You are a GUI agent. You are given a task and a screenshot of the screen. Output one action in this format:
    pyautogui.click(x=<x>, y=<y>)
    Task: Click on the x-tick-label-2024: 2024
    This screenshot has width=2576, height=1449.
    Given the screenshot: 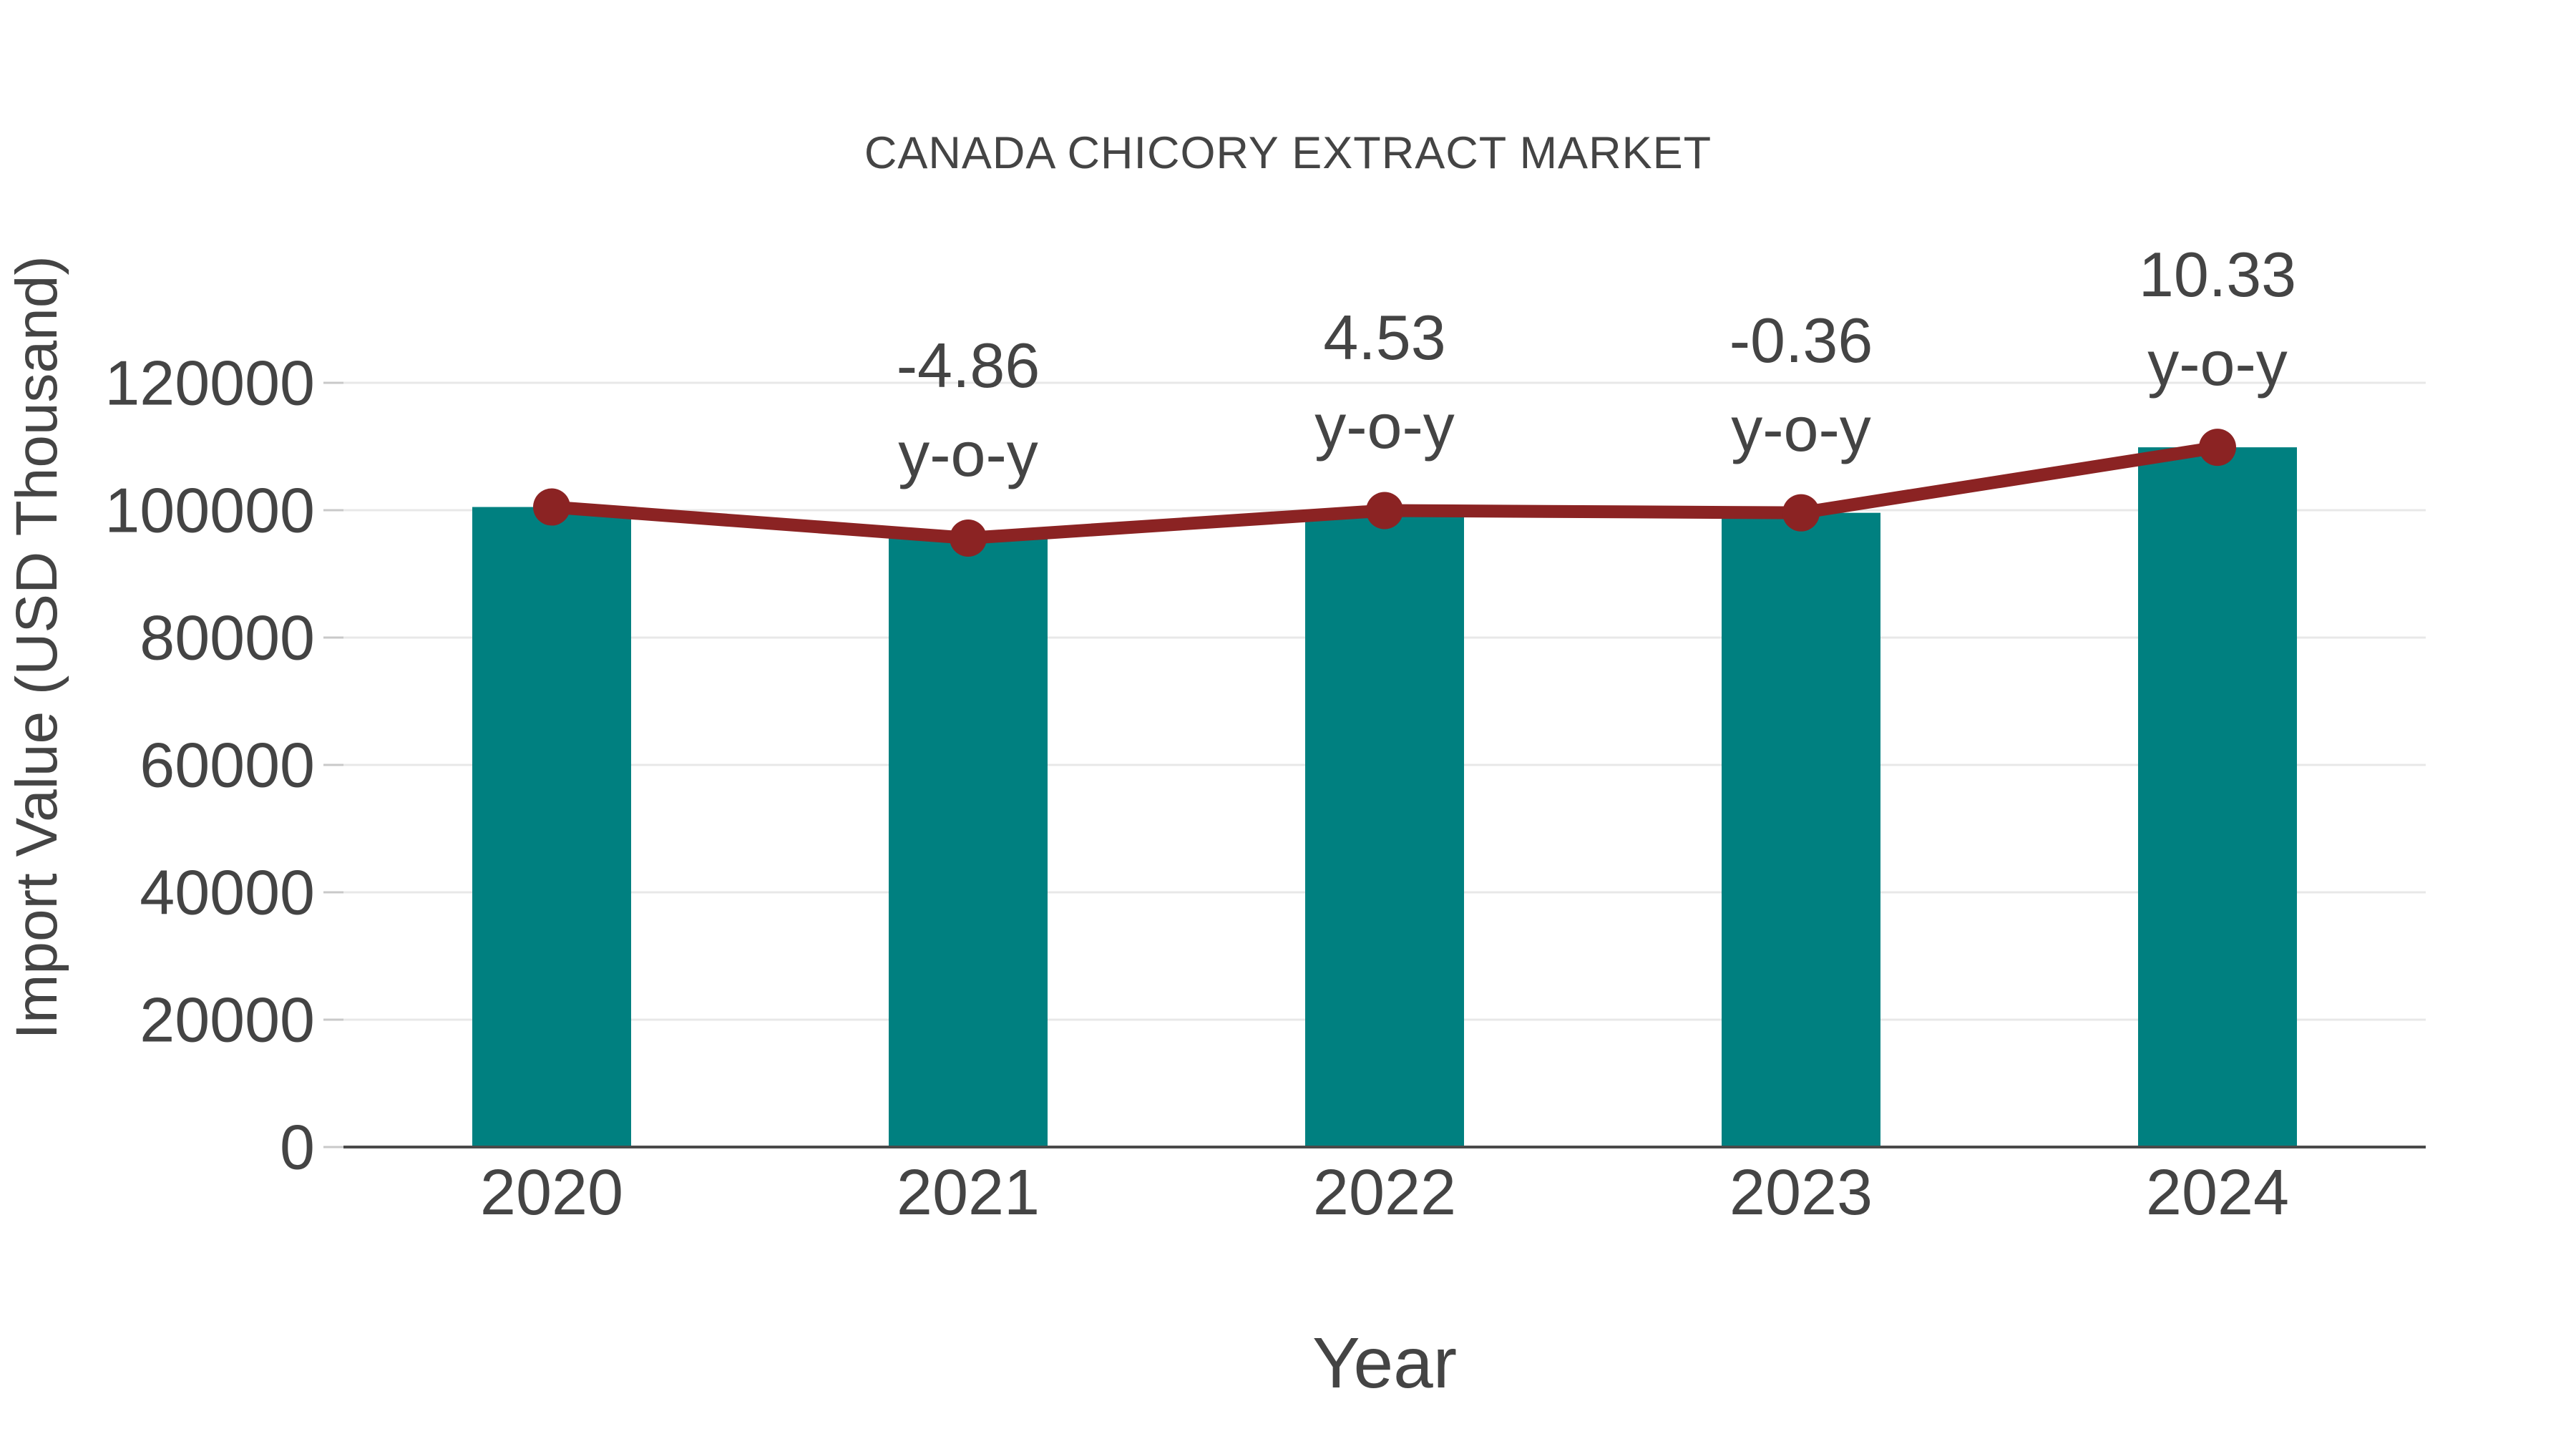 What is the action you would take?
    pyautogui.click(x=2217, y=1193)
    